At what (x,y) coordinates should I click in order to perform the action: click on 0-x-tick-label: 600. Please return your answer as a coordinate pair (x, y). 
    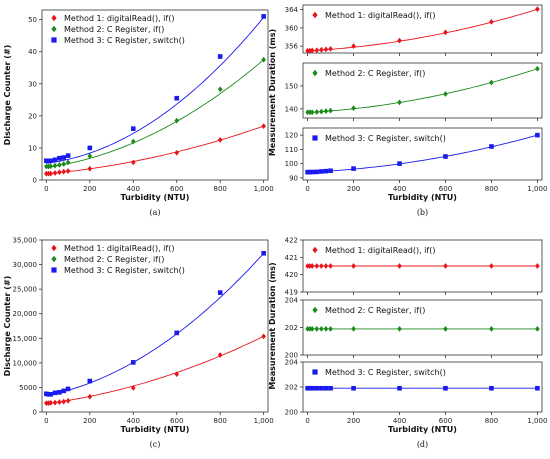
    Looking at the image, I should click on (176, 189).